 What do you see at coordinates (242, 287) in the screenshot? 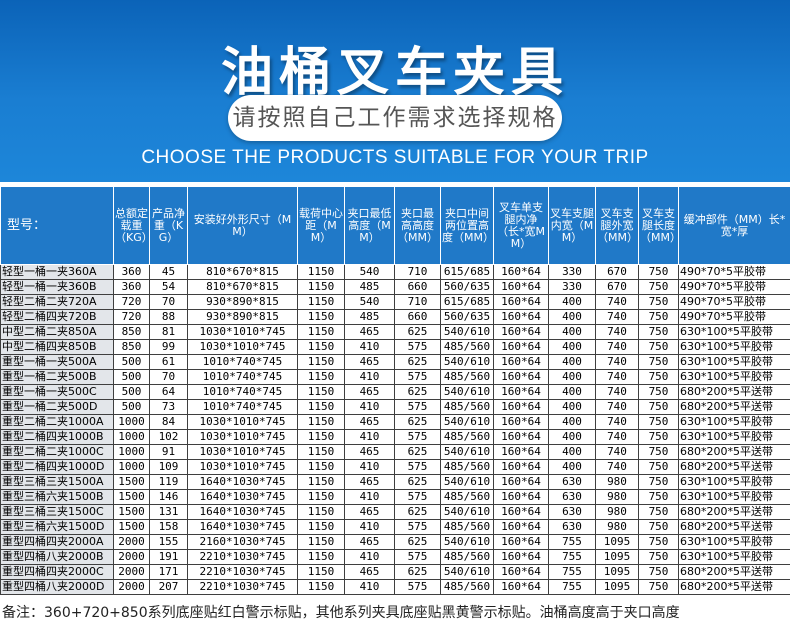
I see `table-cell: 810*670*815` at bounding box center [242, 287].